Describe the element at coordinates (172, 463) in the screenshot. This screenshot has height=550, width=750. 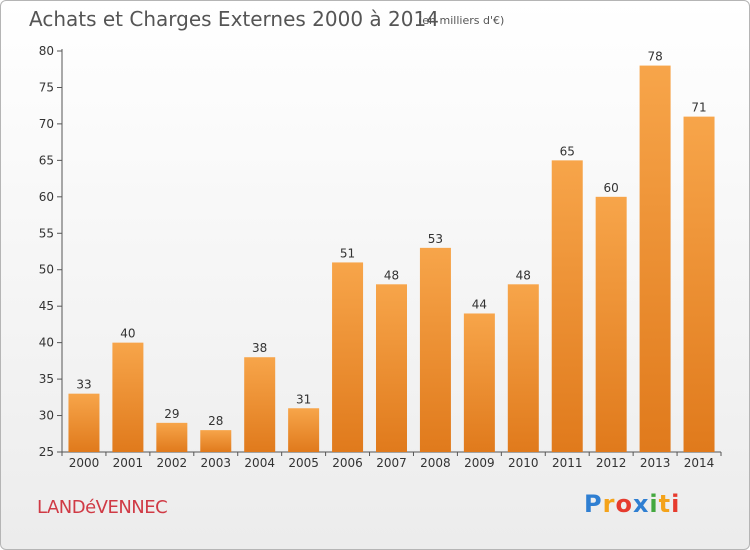
I see `x-tick-label: 2002` at that location.